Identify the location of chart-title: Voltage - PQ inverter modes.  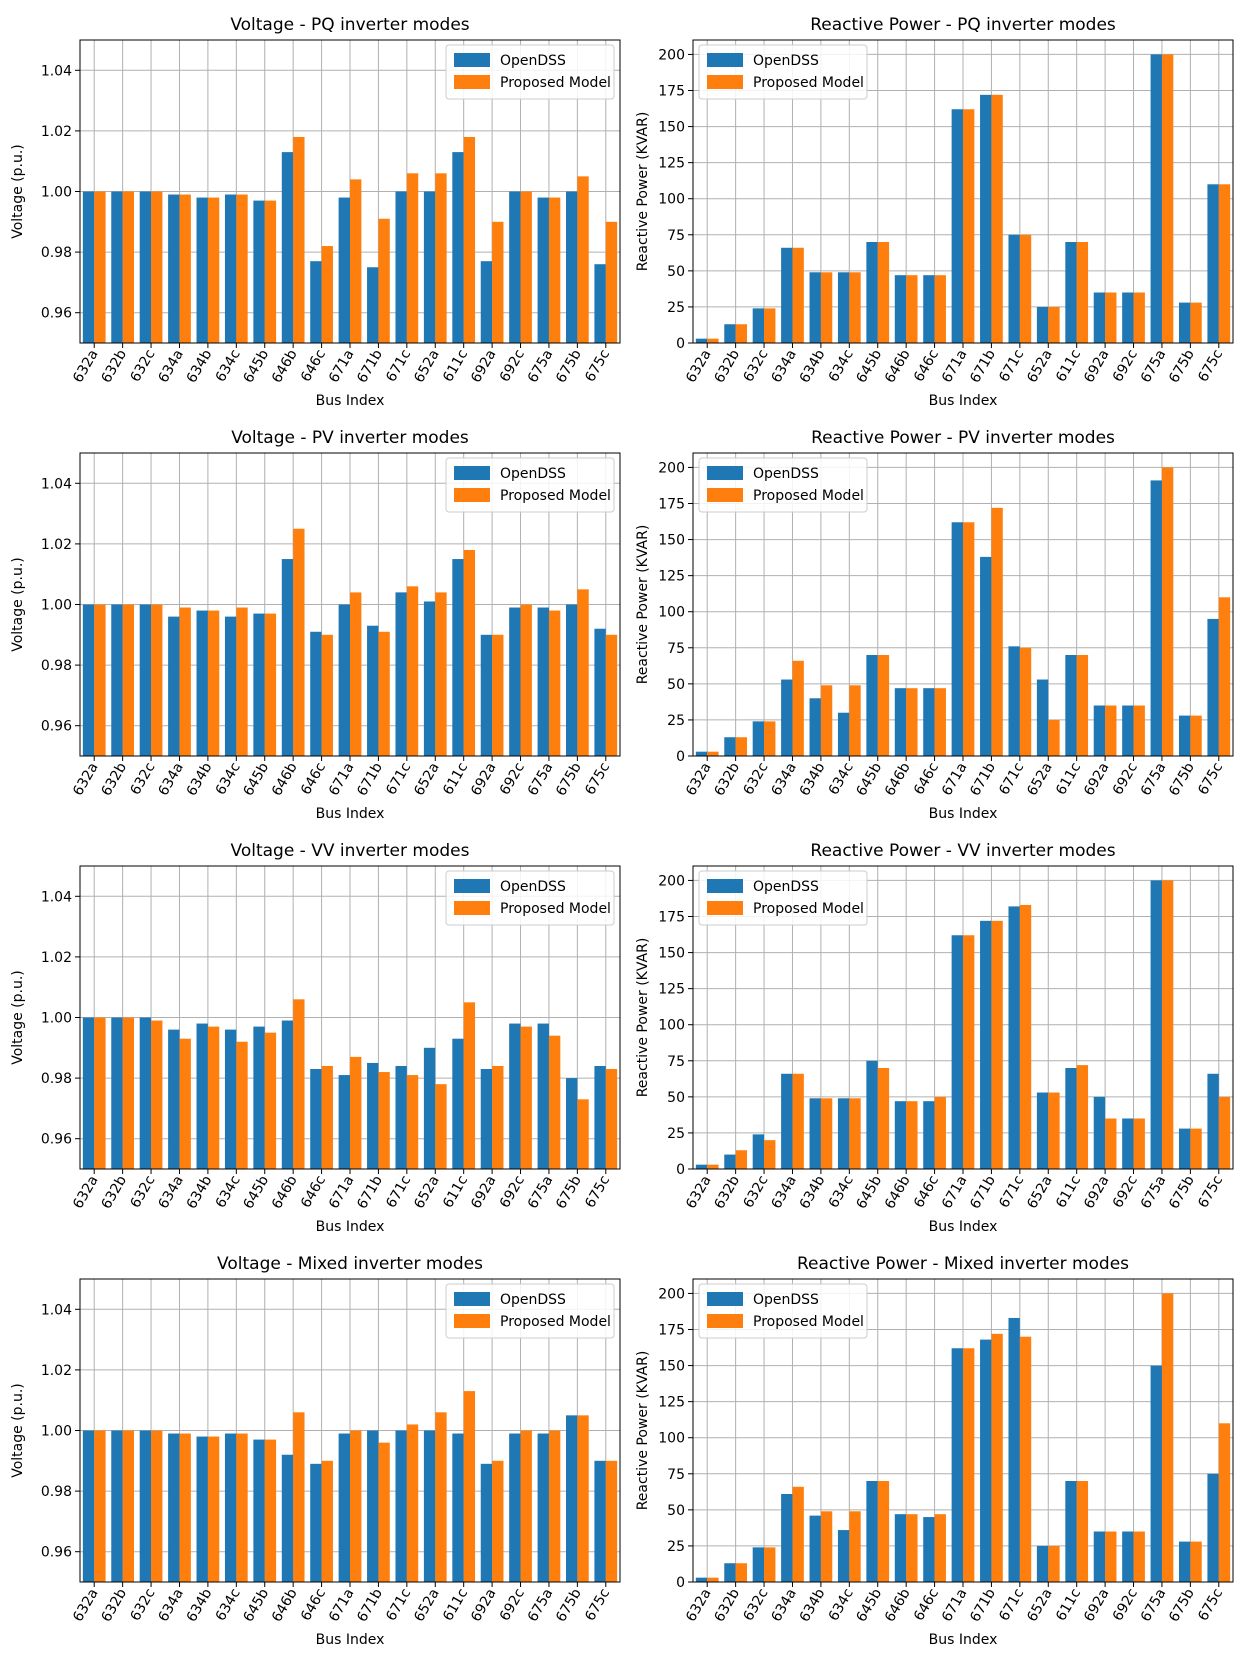
(349, 25).